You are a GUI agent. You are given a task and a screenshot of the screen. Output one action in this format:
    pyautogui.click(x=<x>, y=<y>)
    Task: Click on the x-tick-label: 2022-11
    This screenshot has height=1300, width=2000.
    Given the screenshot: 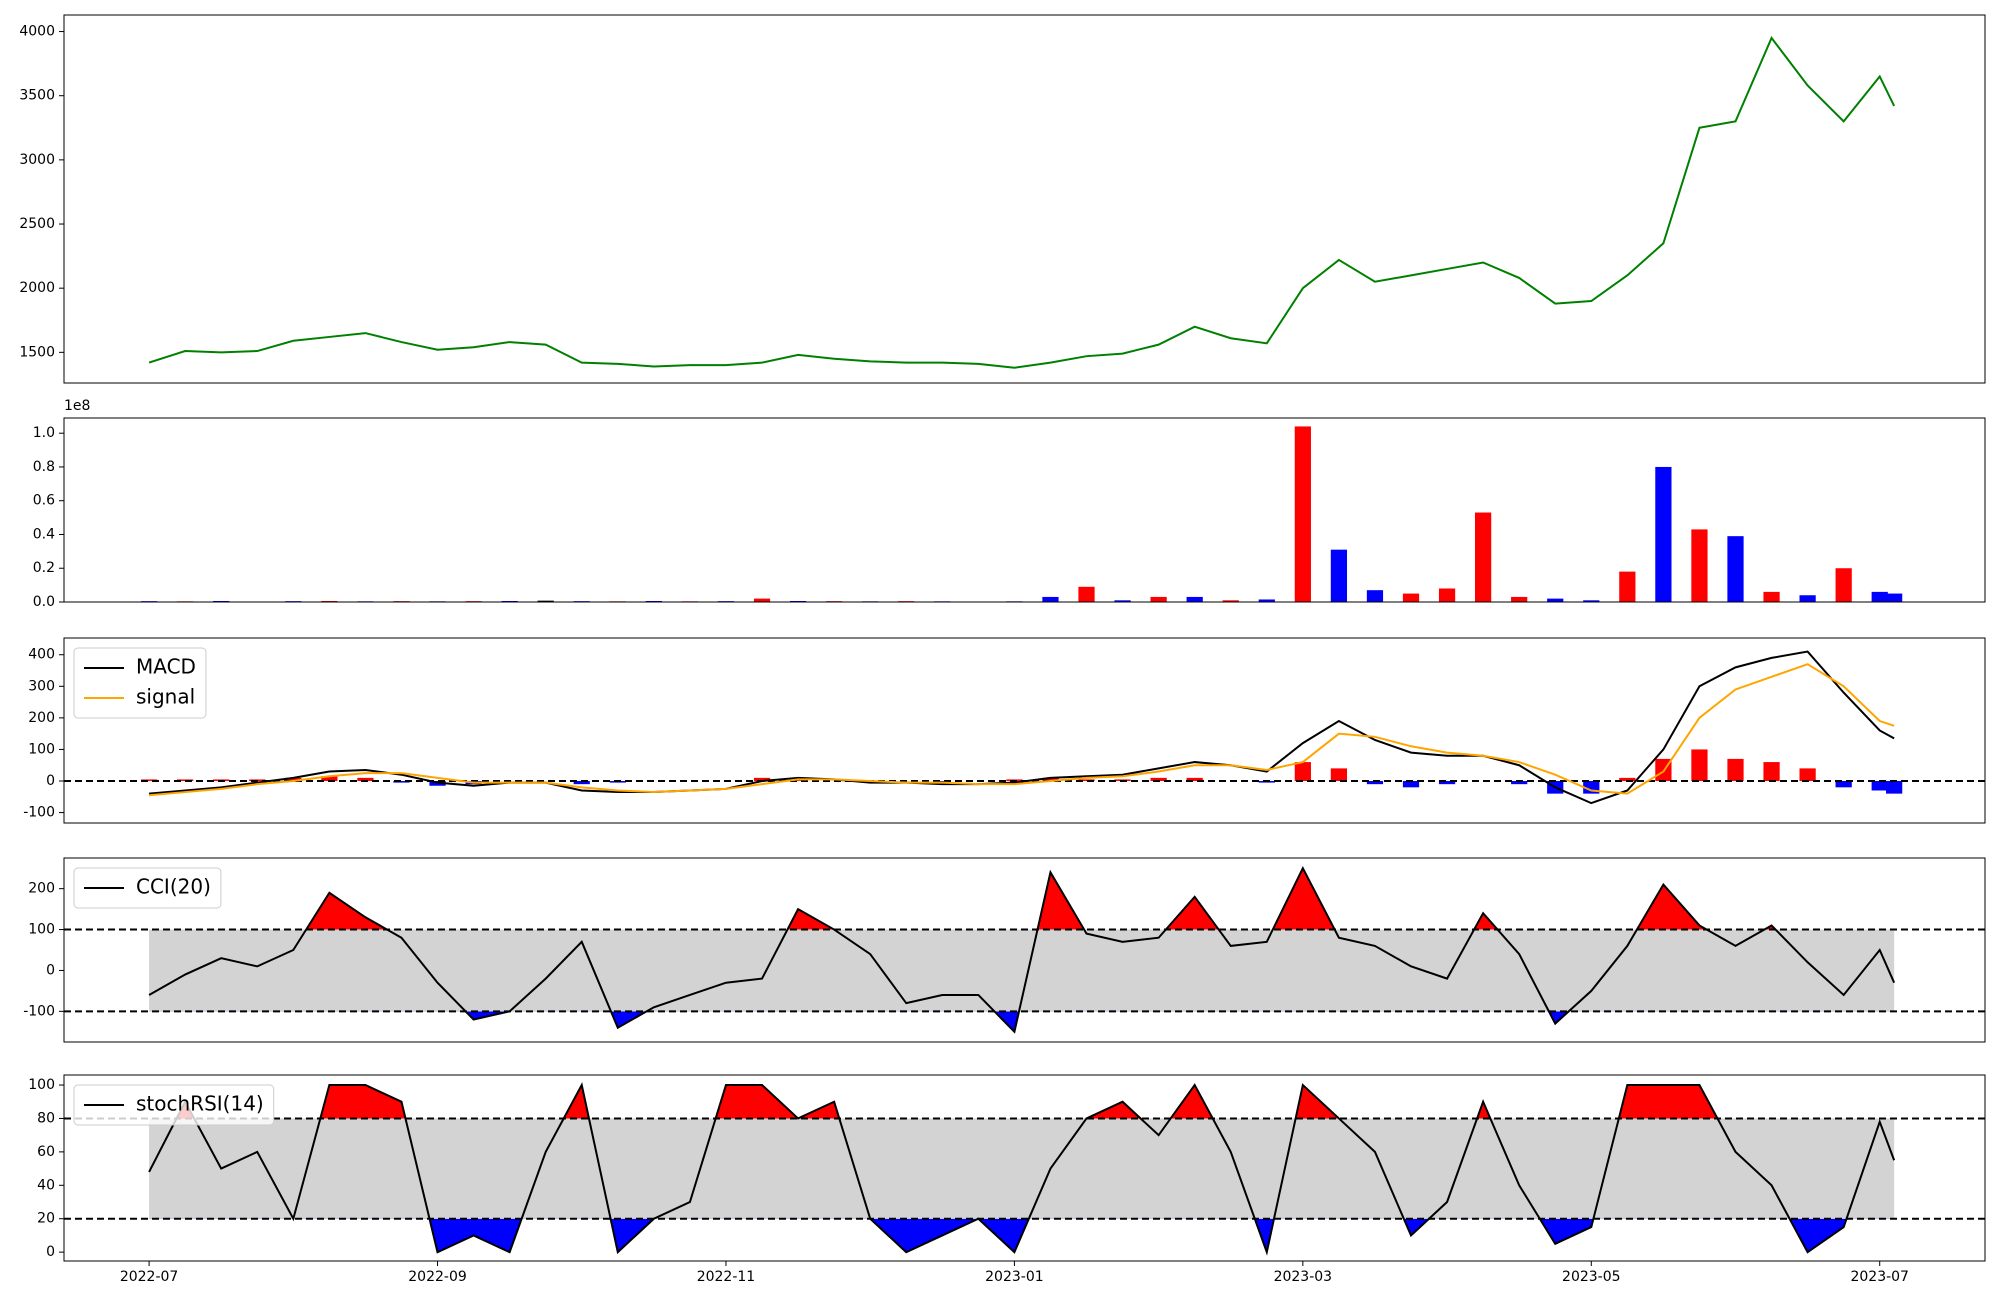 What is the action you would take?
    pyautogui.click(x=726, y=1277)
    